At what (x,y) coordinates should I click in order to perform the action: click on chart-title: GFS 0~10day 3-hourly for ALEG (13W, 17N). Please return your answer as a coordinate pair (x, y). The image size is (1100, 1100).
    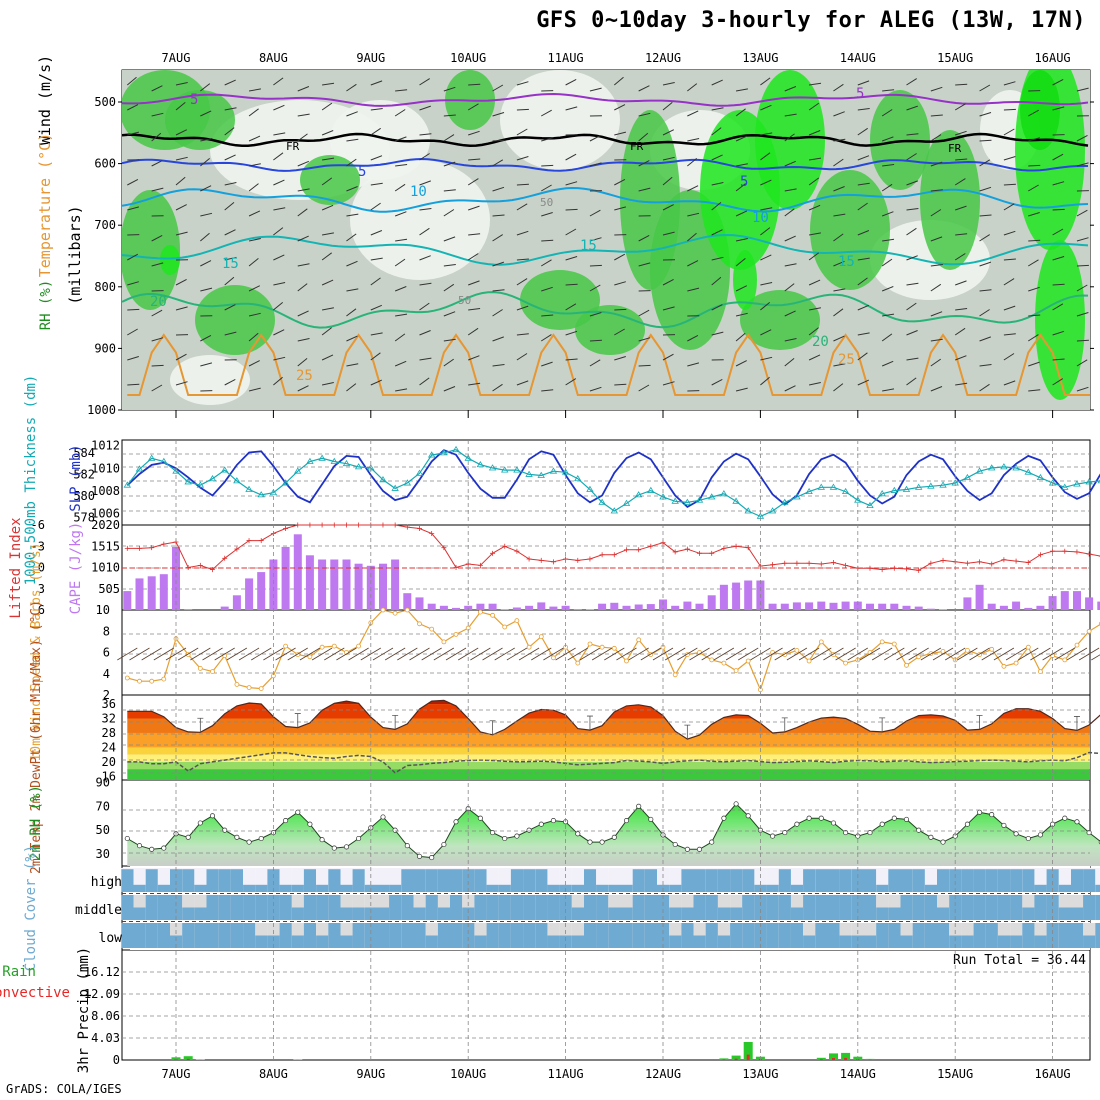
    Looking at the image, I should click on (811, 20).